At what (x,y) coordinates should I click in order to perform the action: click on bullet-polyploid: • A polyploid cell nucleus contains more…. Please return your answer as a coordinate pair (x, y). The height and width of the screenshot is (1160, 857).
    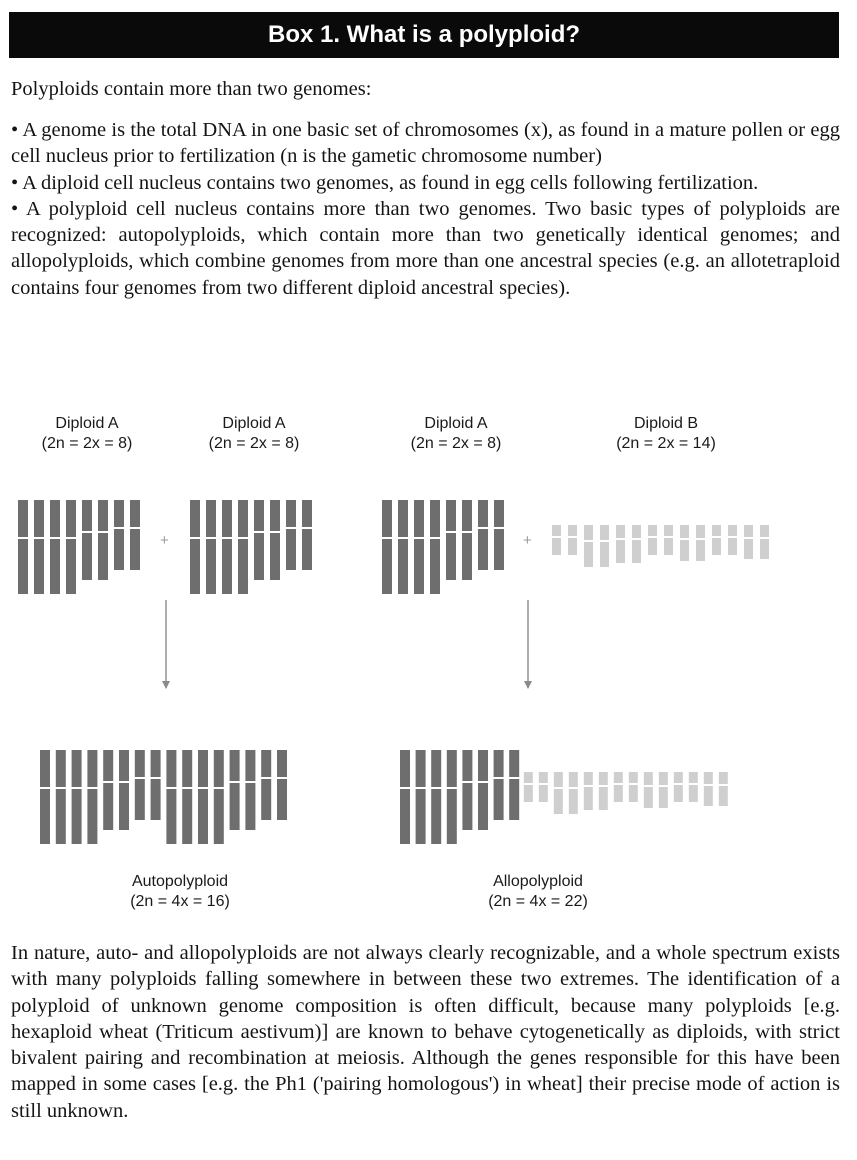
    Looking at the image, I should click on (425, 248).